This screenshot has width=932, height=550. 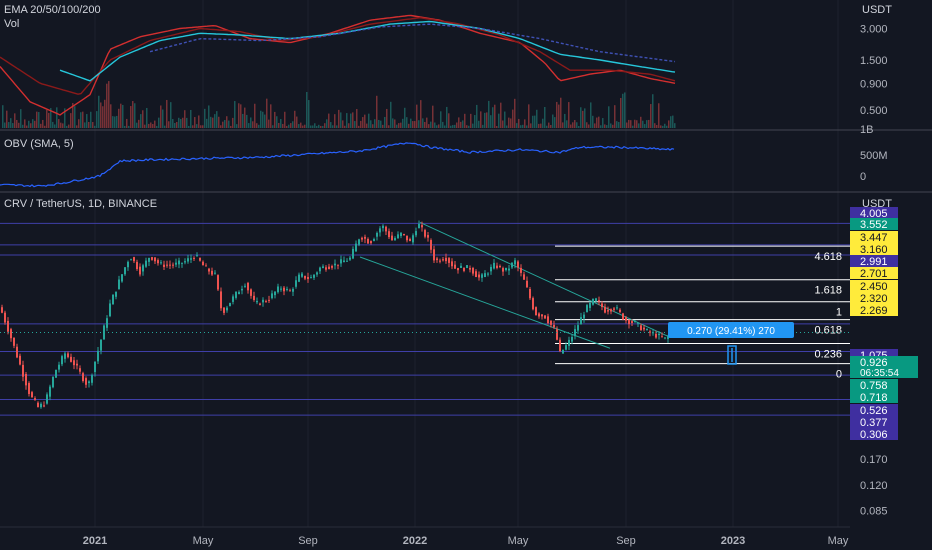 What do you see at coordinates (52, 10) in the screenshot?
I see `ema-indicator-label: EMA 20/50/100/200` at bounding box center [52, 10].